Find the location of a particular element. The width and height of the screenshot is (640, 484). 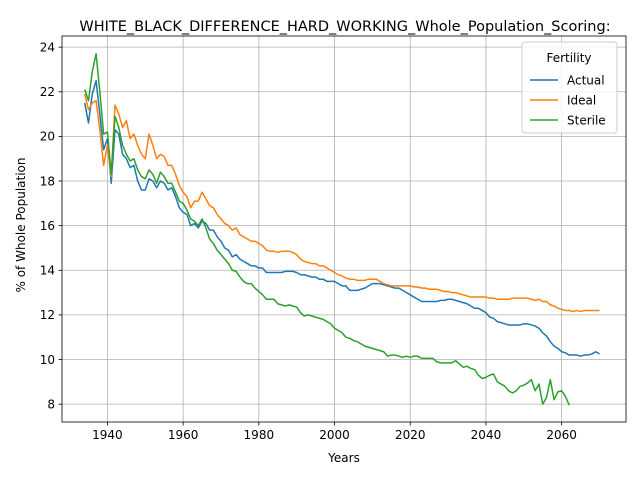

y-tick-label: 22 is located at coordinates (47, 92).